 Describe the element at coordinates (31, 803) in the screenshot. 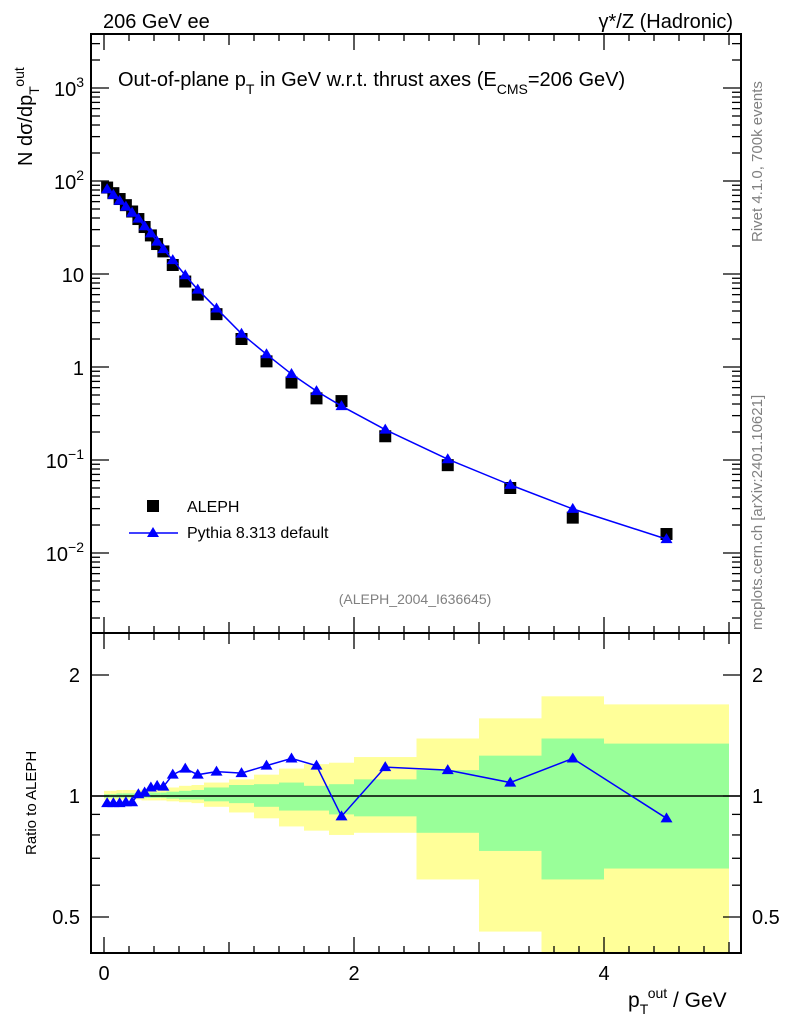

I see `ratio-y-axis-label: Ratio to ALEPH` at that location.